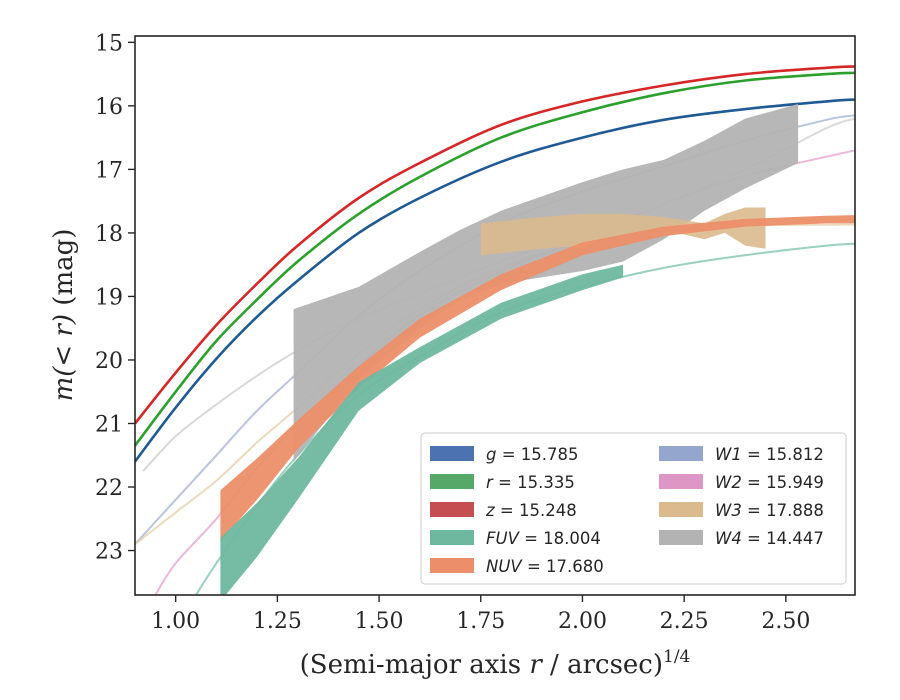 The width and height of the screenshot is (900, 700). Describe the element at coordinates (109, 107) in the screenshot. I see `y-tick-label: 16` at that location.